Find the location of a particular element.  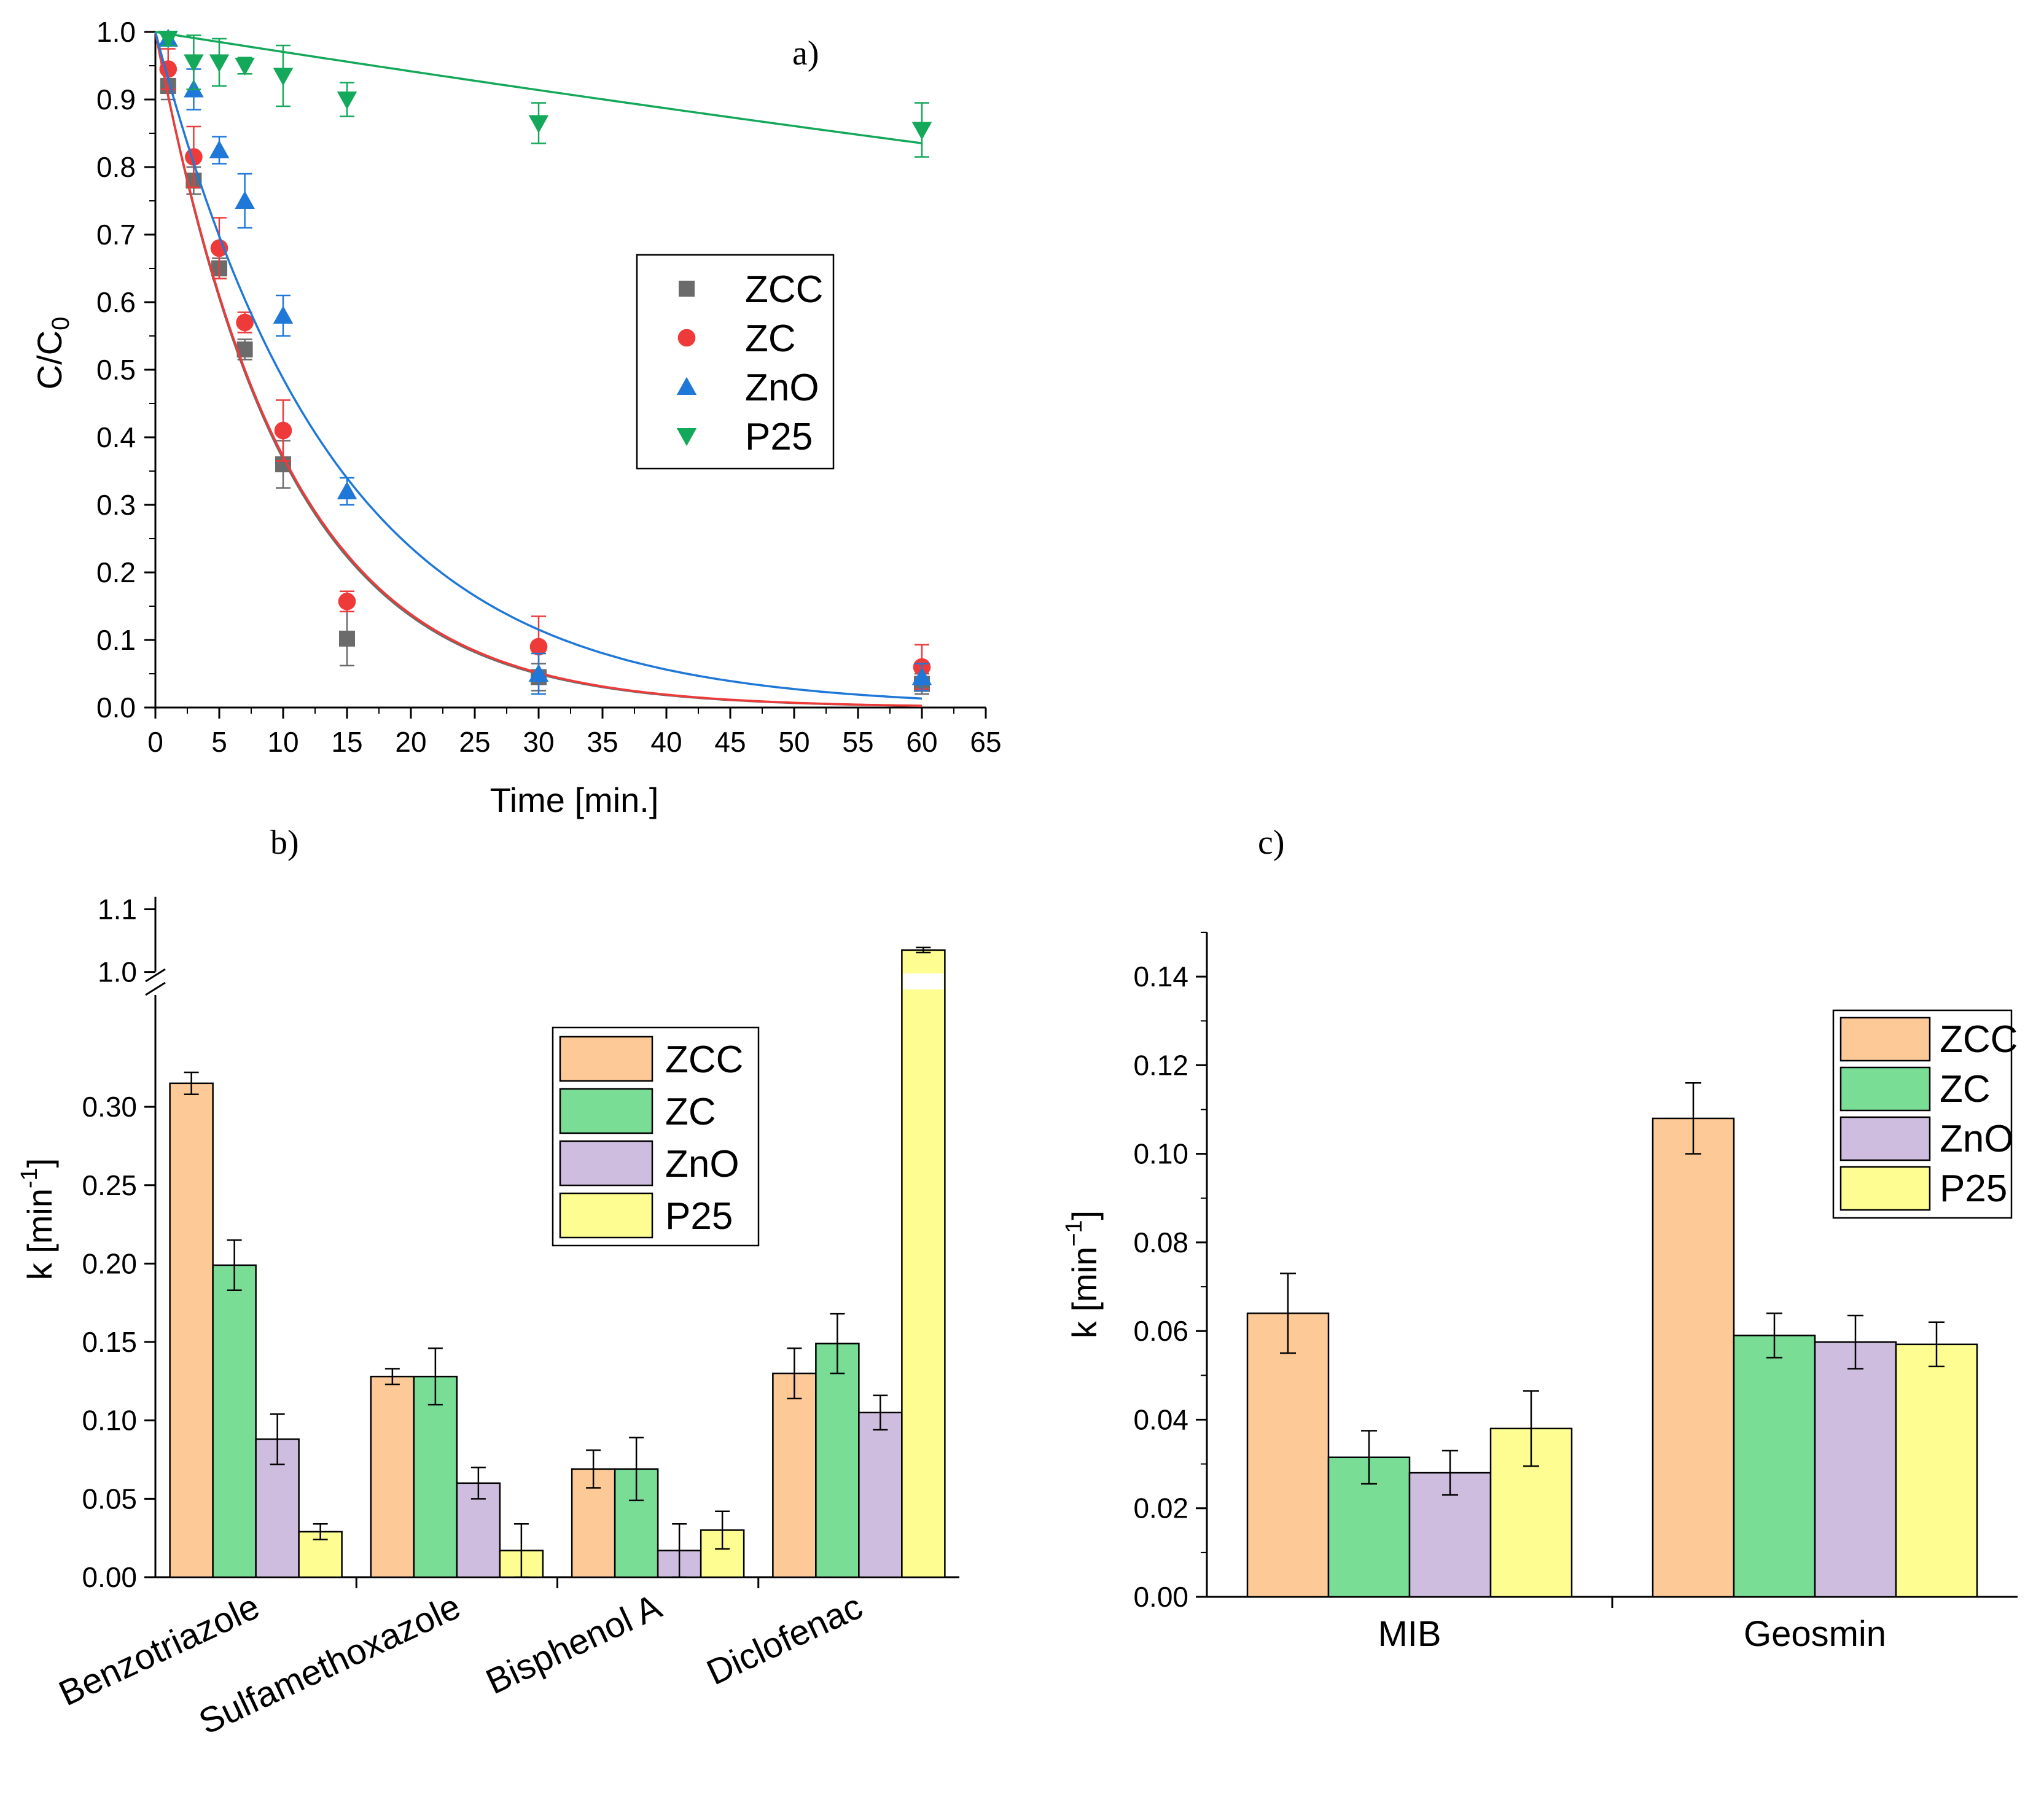

chart-c-y-tick-label: 0.02 is located at coordinates (1160, 1508).